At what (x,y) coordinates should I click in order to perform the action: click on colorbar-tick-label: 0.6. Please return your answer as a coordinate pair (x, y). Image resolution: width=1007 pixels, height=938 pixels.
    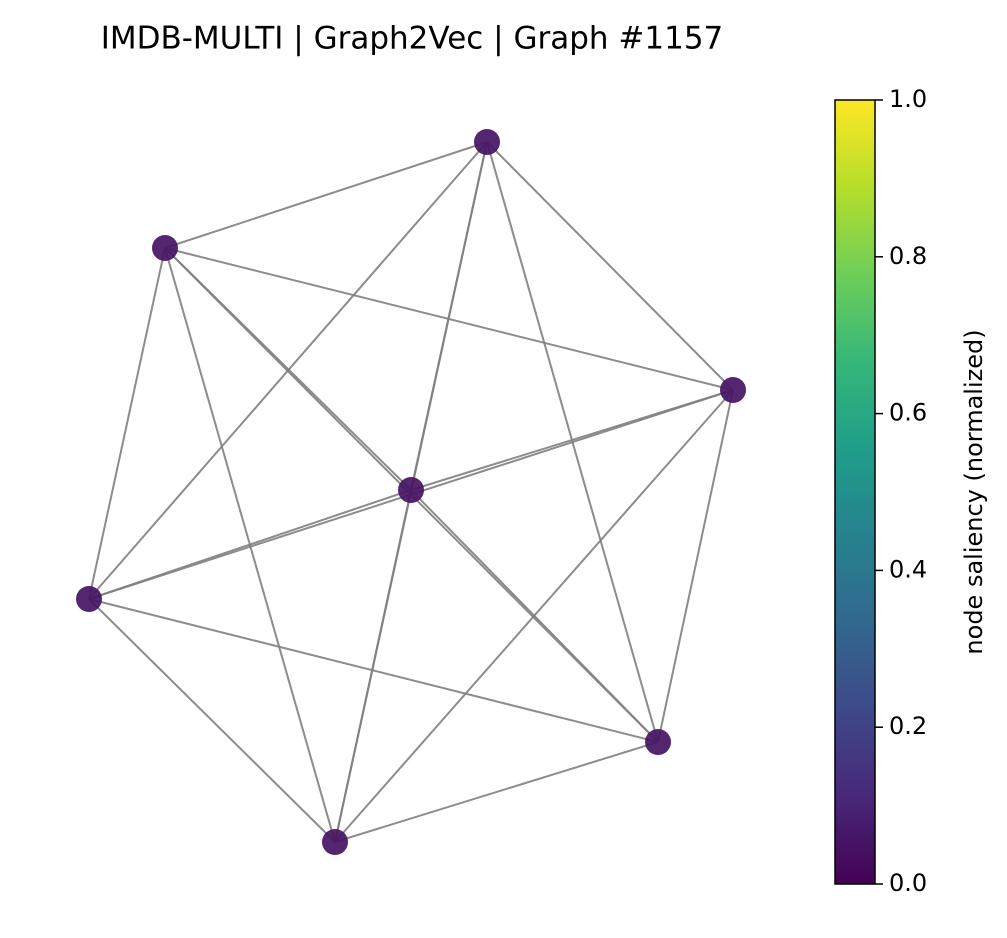
    Looking at the image, I should click on (908, 413).